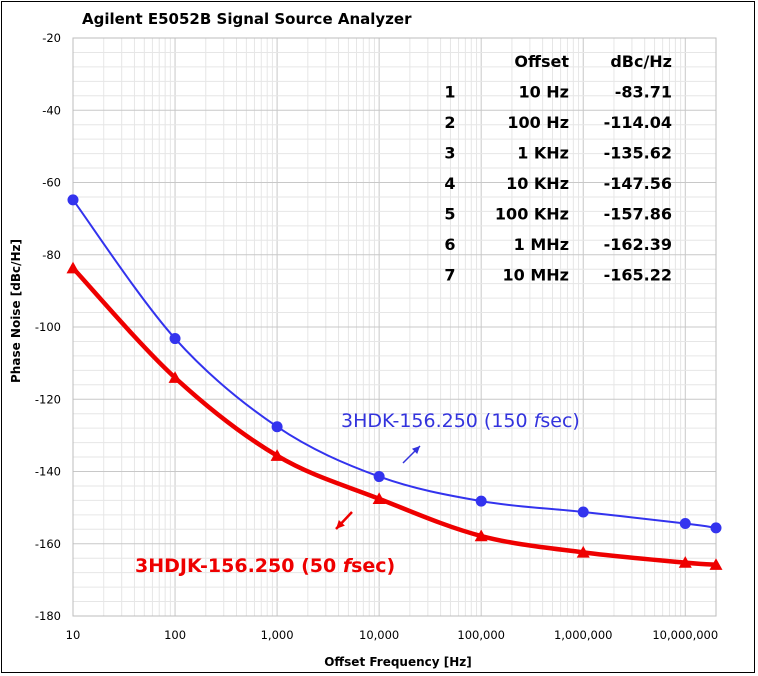 This screenshot has width=758, height=676. I want to click on table-cell: 2, so click(449, 122).